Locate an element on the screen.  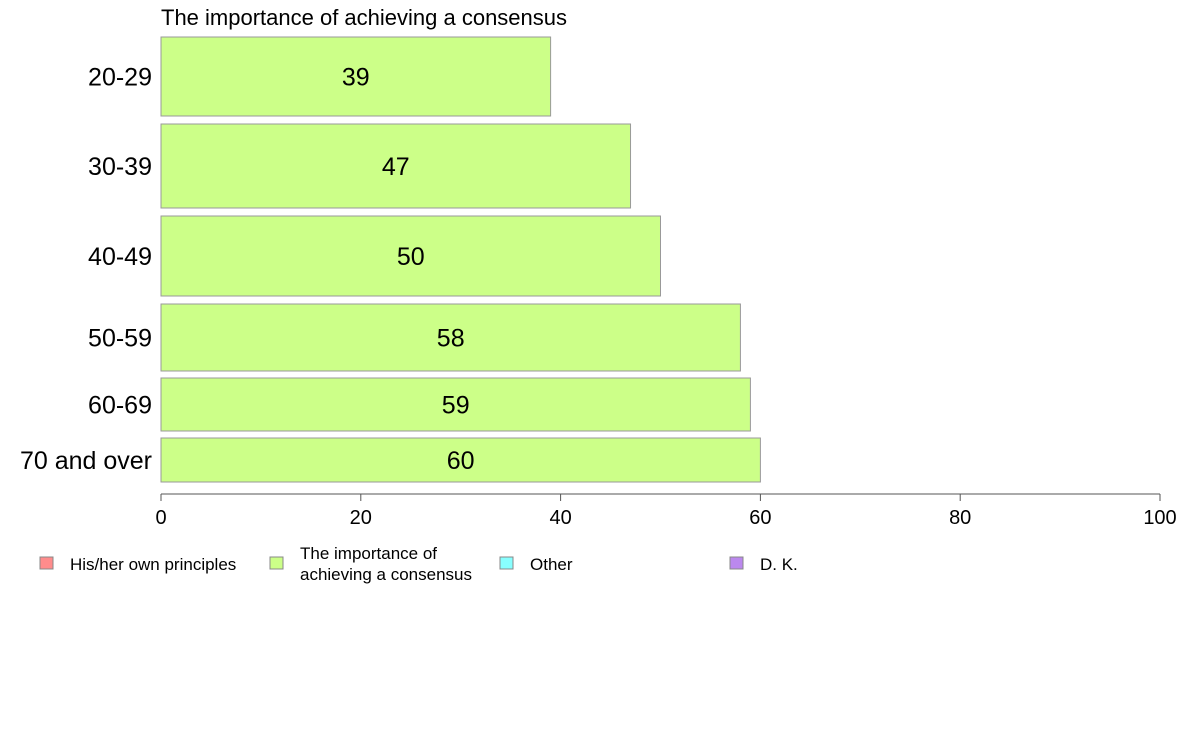
x-tick-label: 60 is located at coordinates (760, 518).